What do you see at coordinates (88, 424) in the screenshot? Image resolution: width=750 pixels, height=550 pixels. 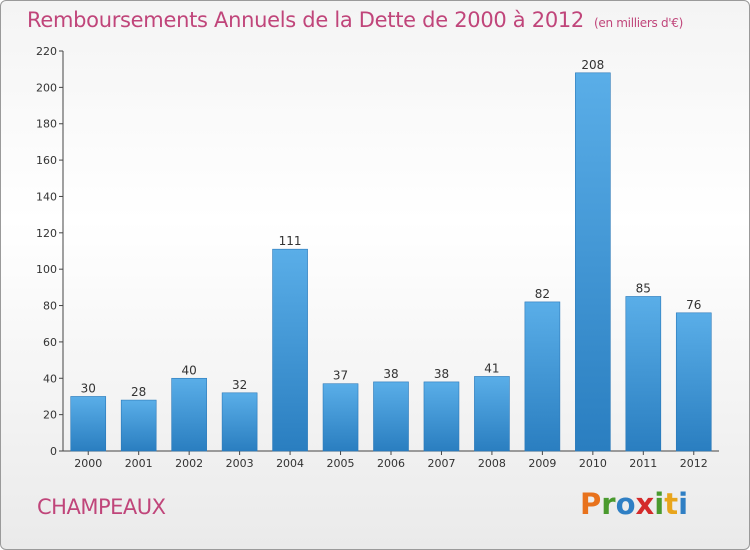 I see `bar-2000` at bounding box center [88, 424].